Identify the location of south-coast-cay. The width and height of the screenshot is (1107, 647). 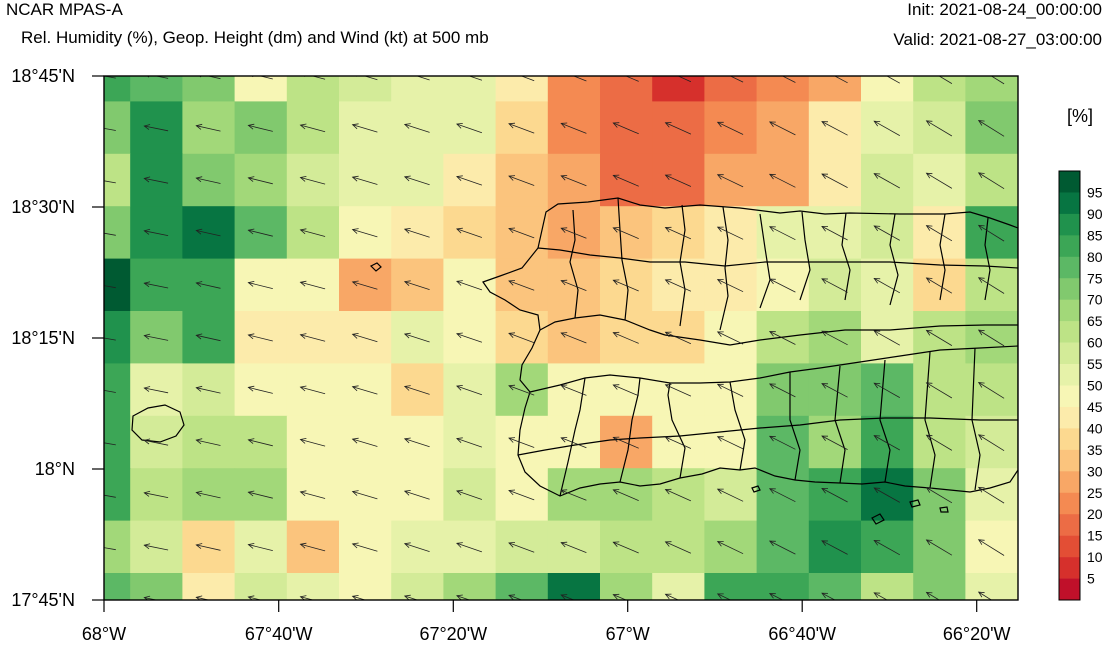
(915, 503).